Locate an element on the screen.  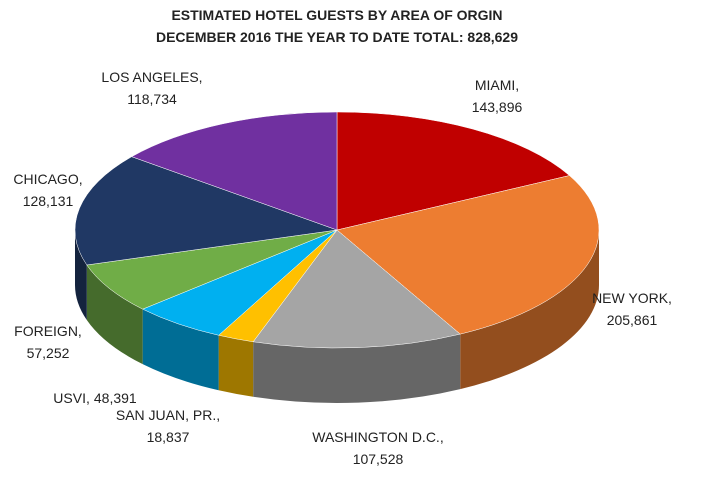
data-label-category: FOREIGN, is located at coordinates (48, 331).